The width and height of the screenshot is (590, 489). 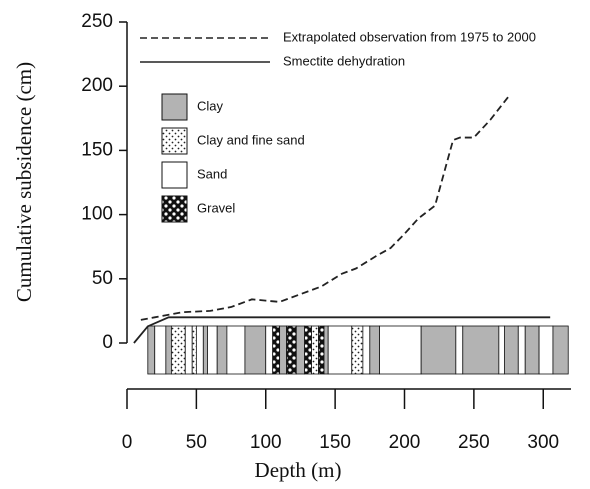 I want to click on x-tick-label: 250, so click(x=474, y=442).